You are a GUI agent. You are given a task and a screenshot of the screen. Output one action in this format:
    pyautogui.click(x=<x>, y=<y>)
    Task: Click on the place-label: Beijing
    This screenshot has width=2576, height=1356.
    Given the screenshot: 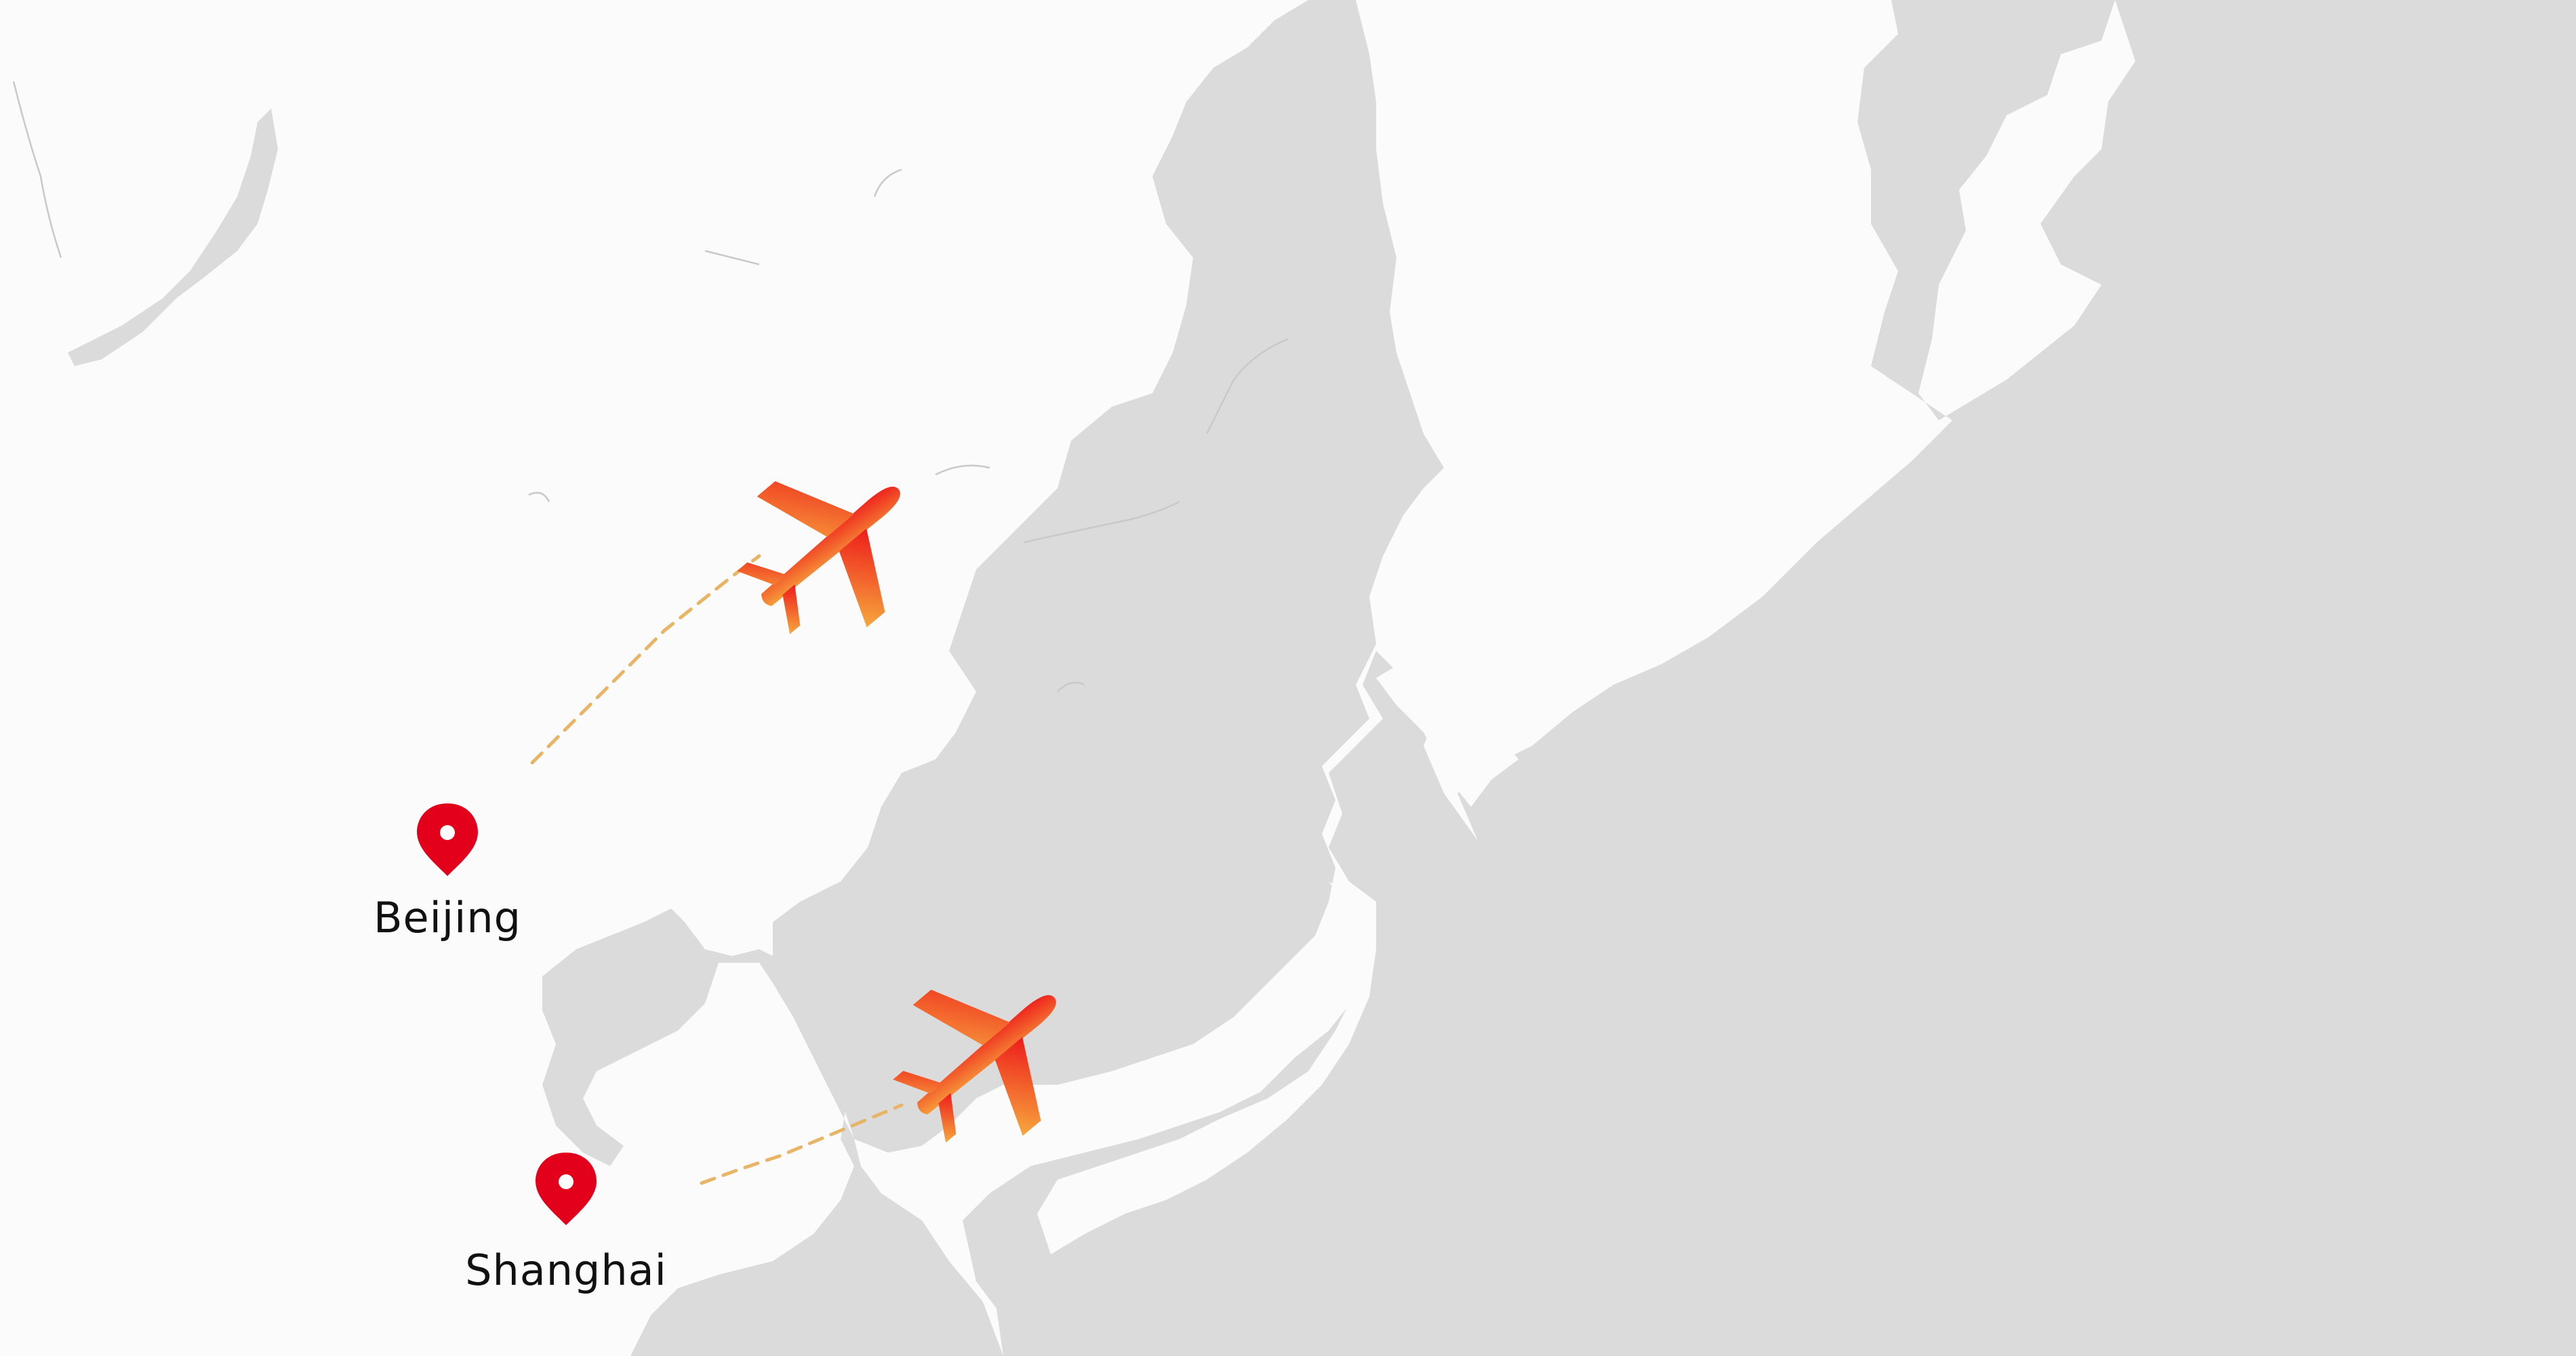 What is the action you would take?
    pyautogui.click(x=447, y=917)
    